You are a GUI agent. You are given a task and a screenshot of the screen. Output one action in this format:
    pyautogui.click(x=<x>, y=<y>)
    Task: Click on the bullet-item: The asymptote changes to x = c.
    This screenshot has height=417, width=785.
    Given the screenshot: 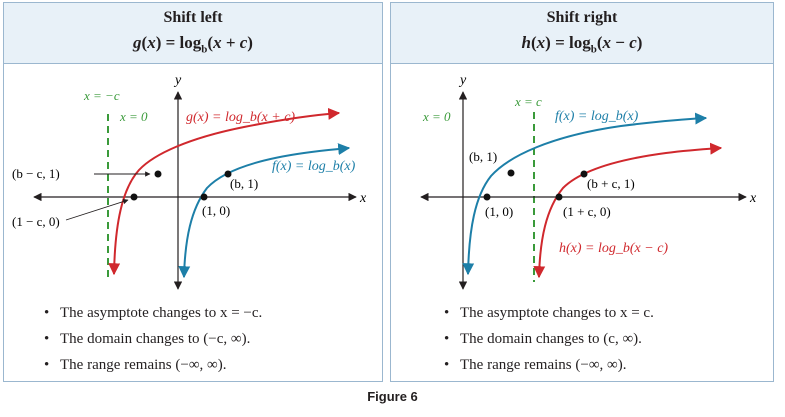 What is the action you would take?
    pyautogui.click(x=547, y=313)
    